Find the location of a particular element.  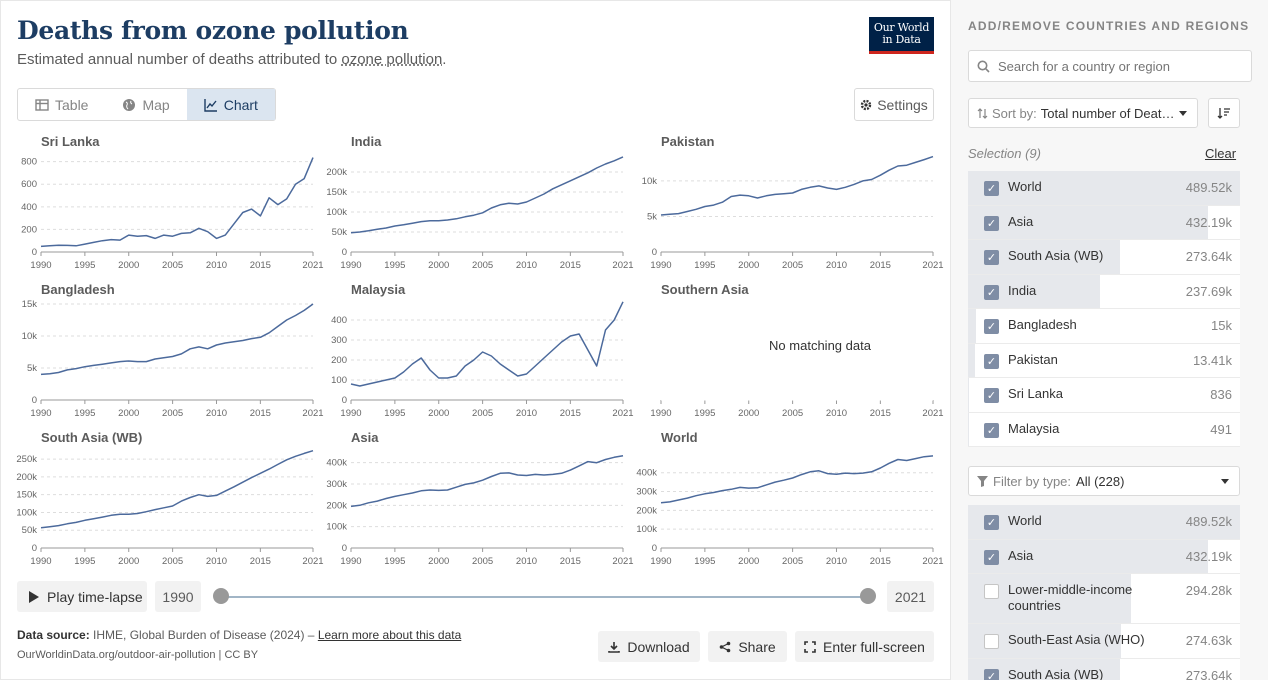

entity-row: Lower-middle-income countries 294.28k is located at coordinates (1104, 599).